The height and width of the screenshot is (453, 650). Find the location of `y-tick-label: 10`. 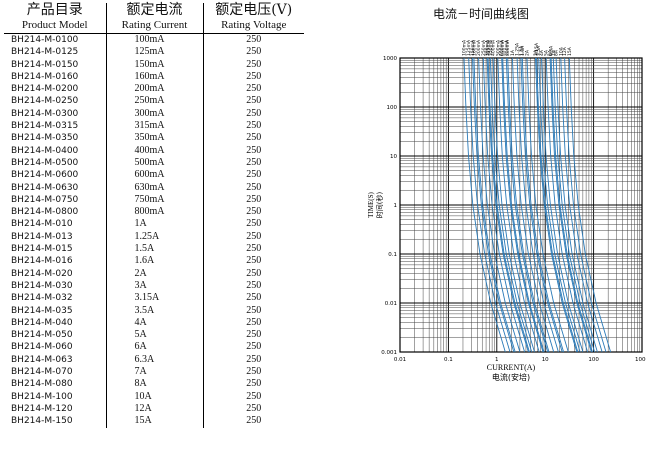

y-tick-label: 10 is located at coordinates (393, 157).